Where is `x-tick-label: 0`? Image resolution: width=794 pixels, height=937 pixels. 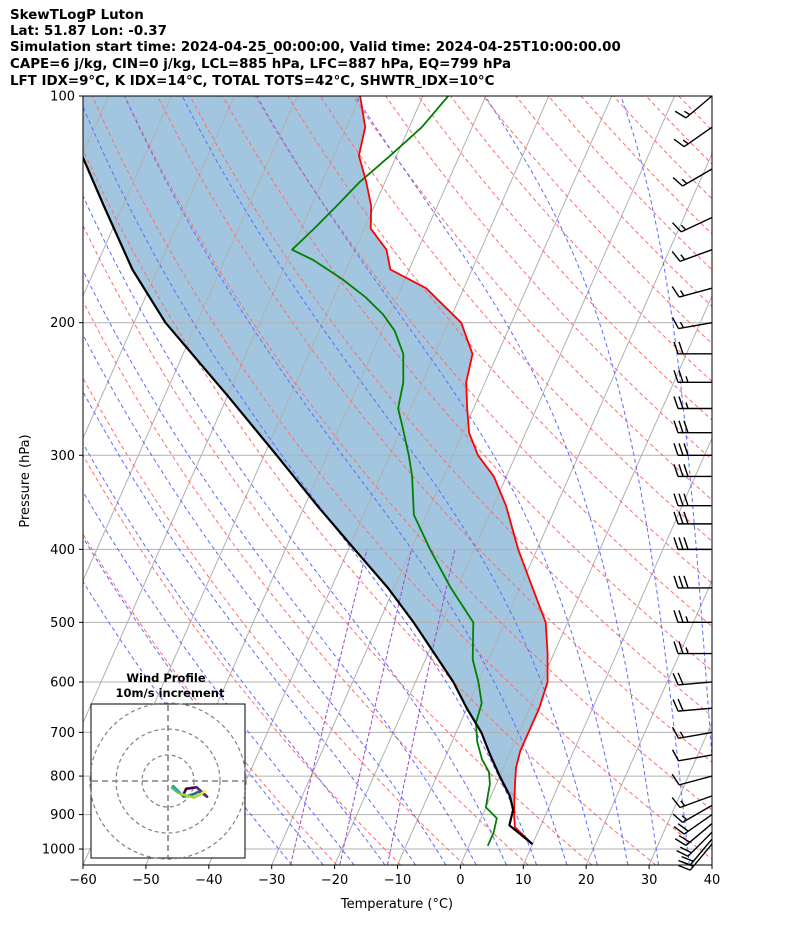
x-tick-label: 0 is located at coordinates (460, 880).